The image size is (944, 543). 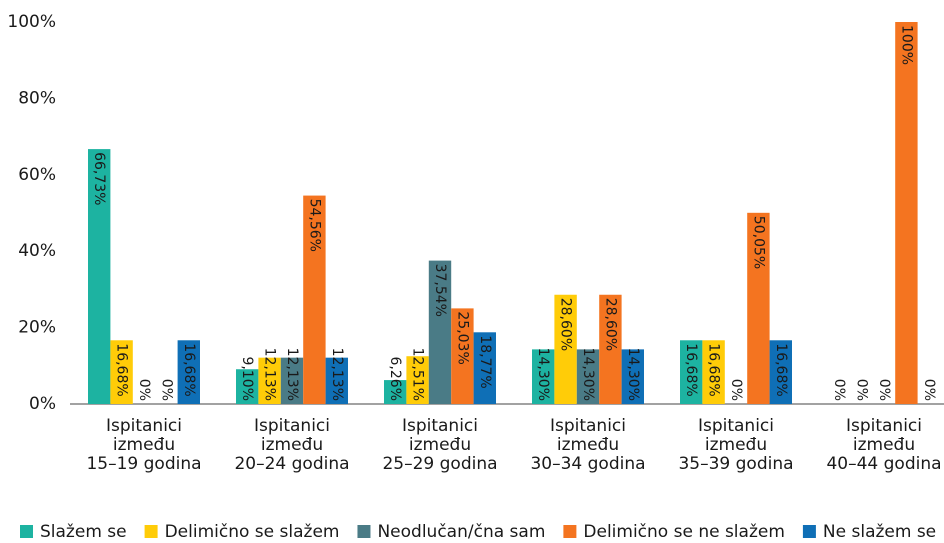 What do you see at coordinates (461, 532) in the screenshot?
I see `legend-label: Neodlučan/čna sam` at bounding box center [461, 532].